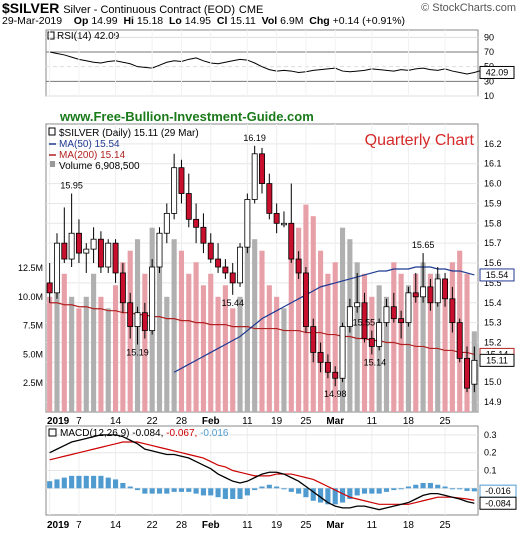 The image size is (520, 540). What do you see at coordinates (498, 503) in the screenshot?
I see `macd-value-label-box` at bounding box center [498, 503].